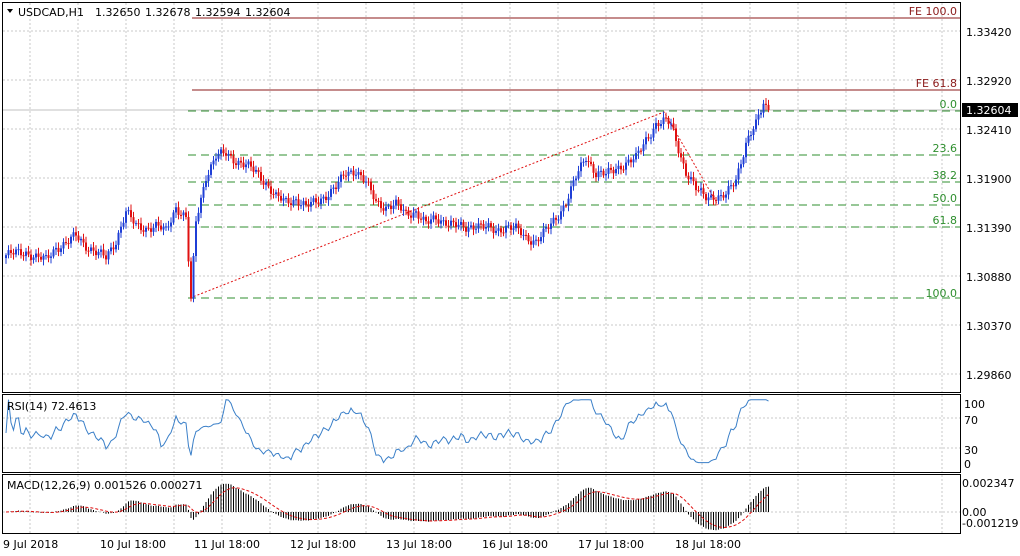 The width and height of the screenshot is (1020, 556). Describe the element at coordinates (945, 198) in the screenshot. I see `fib-50-label: 50.0` at that location.